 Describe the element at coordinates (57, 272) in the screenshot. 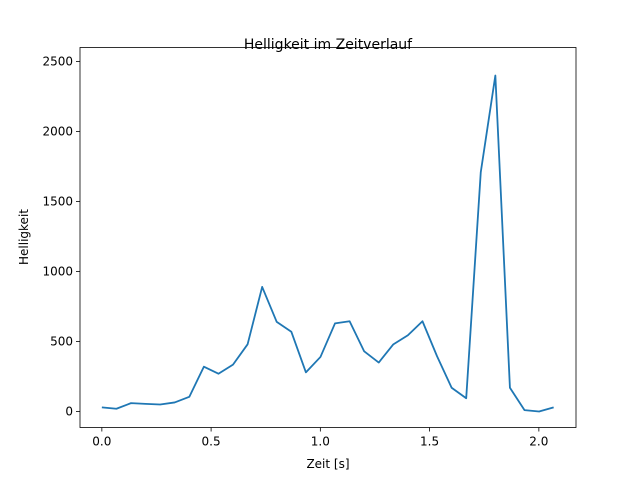

I see `y-tick-label: 1000` at that location.